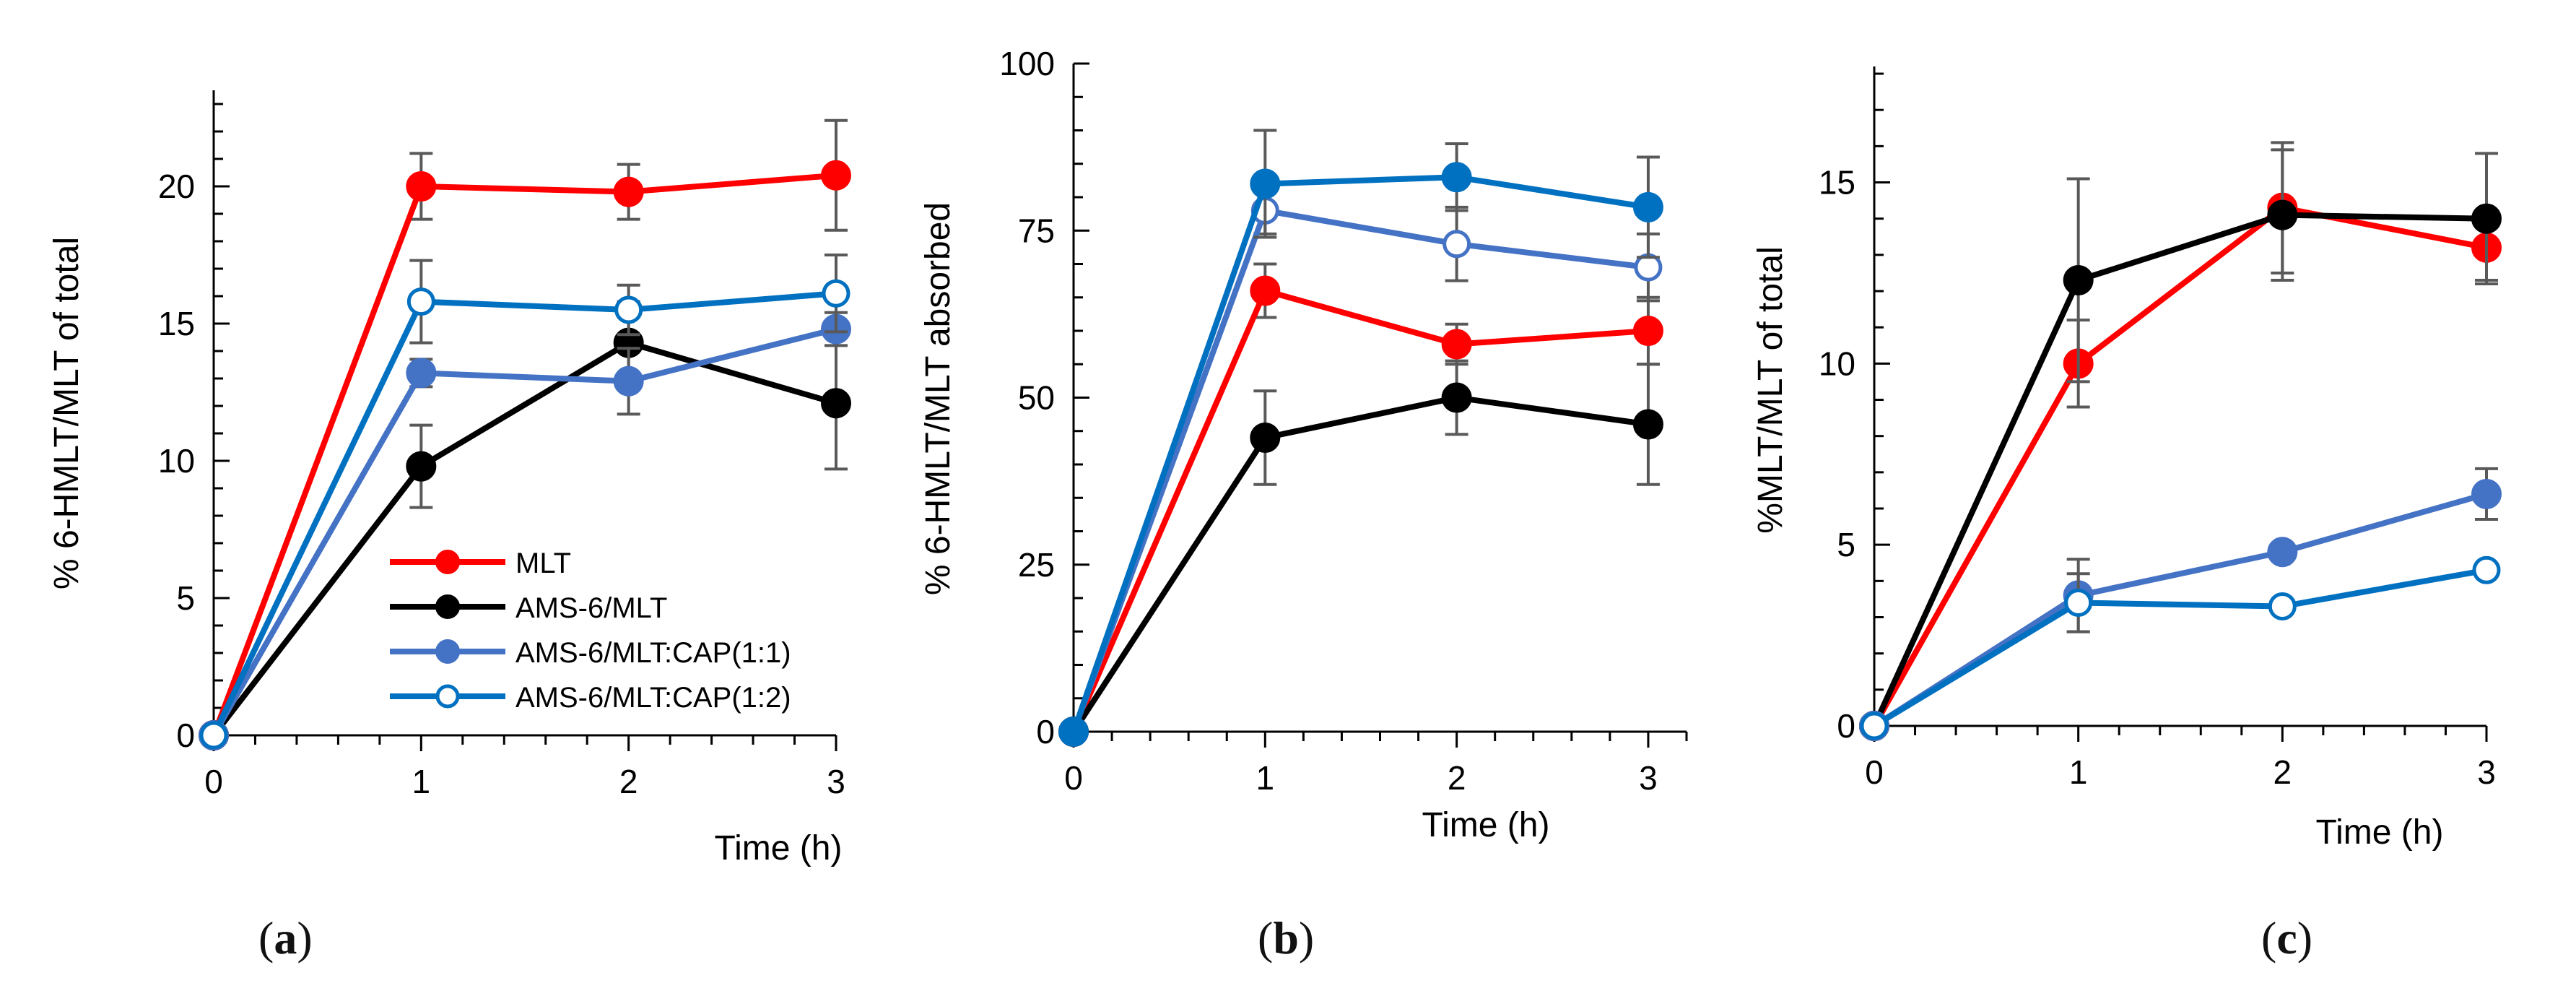 This screenshot has height=991, width=2576. I want to click on y-tick-label: 100, so click(1027, 63).